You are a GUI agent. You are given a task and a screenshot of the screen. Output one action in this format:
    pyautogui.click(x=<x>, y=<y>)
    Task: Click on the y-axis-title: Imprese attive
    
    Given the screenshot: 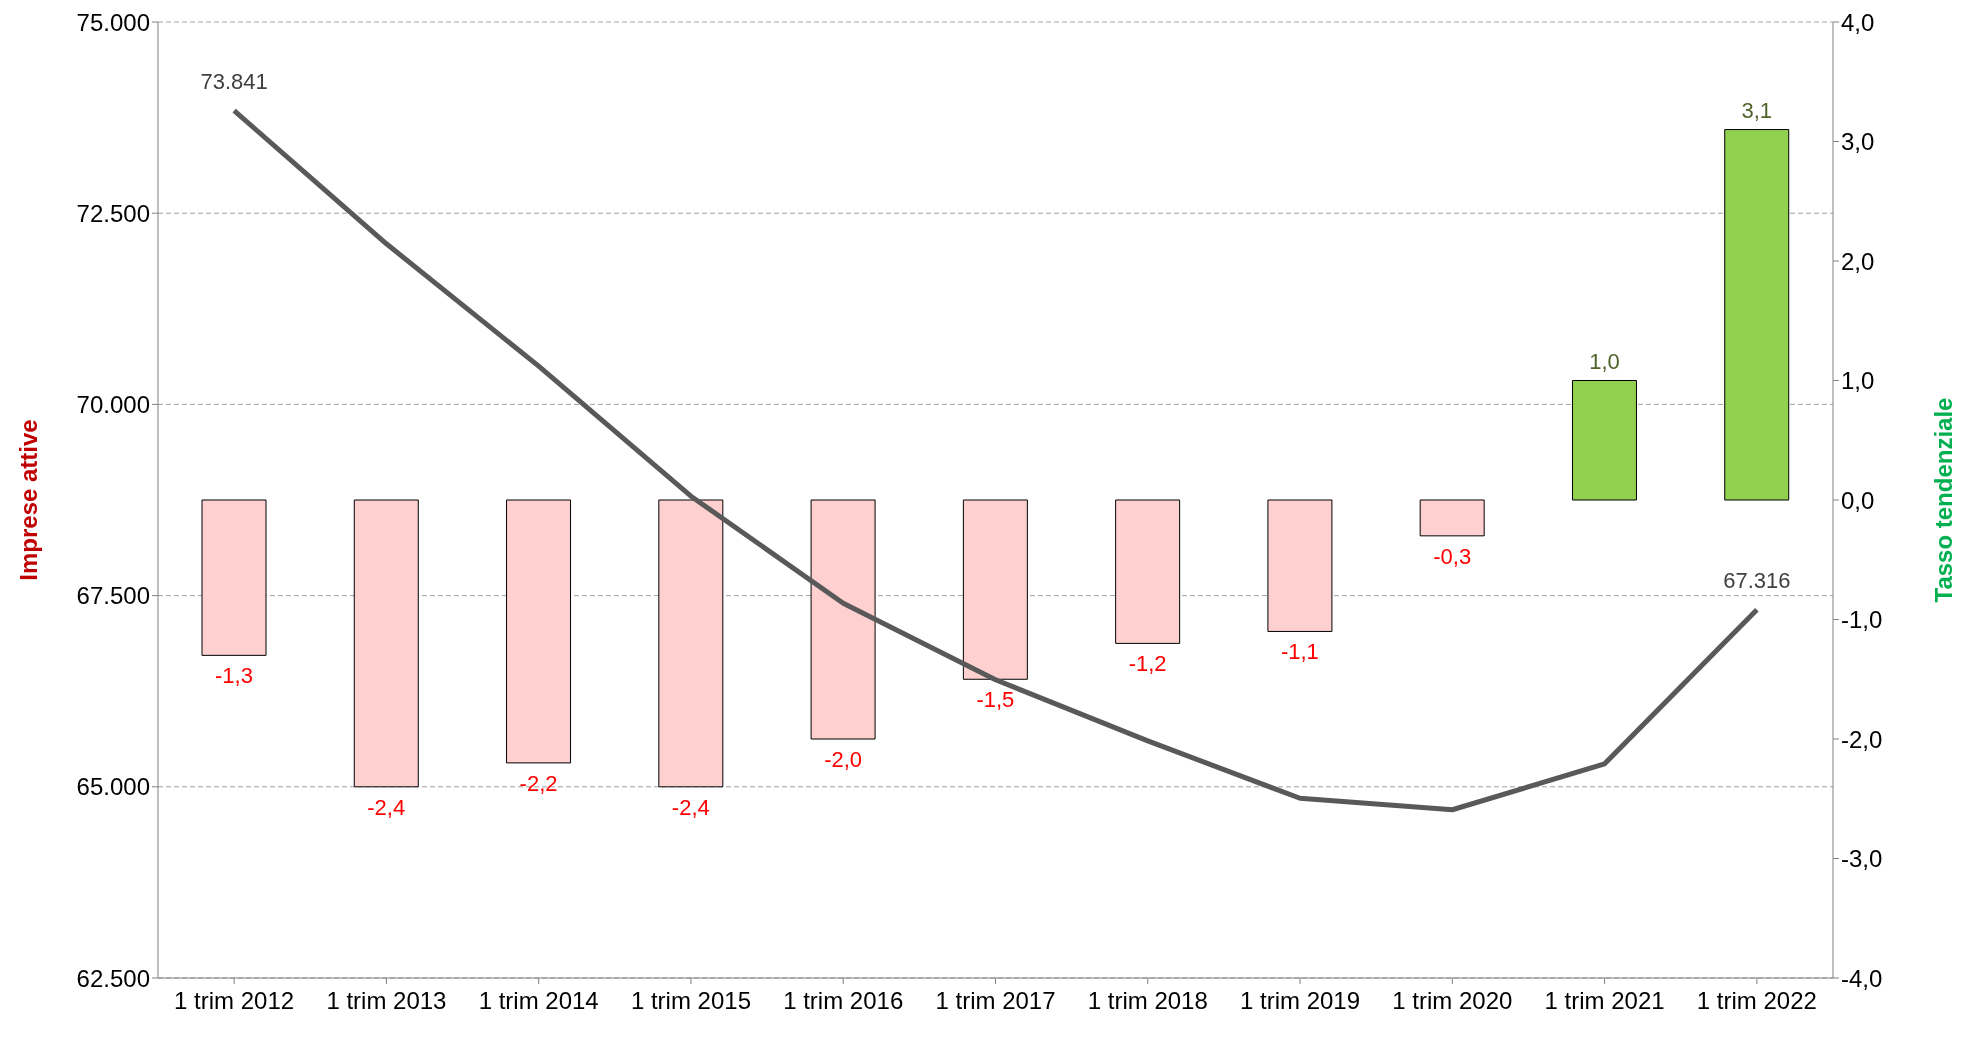 What is the action you would take?
    pyautogui.click(x=28, y=500)
    